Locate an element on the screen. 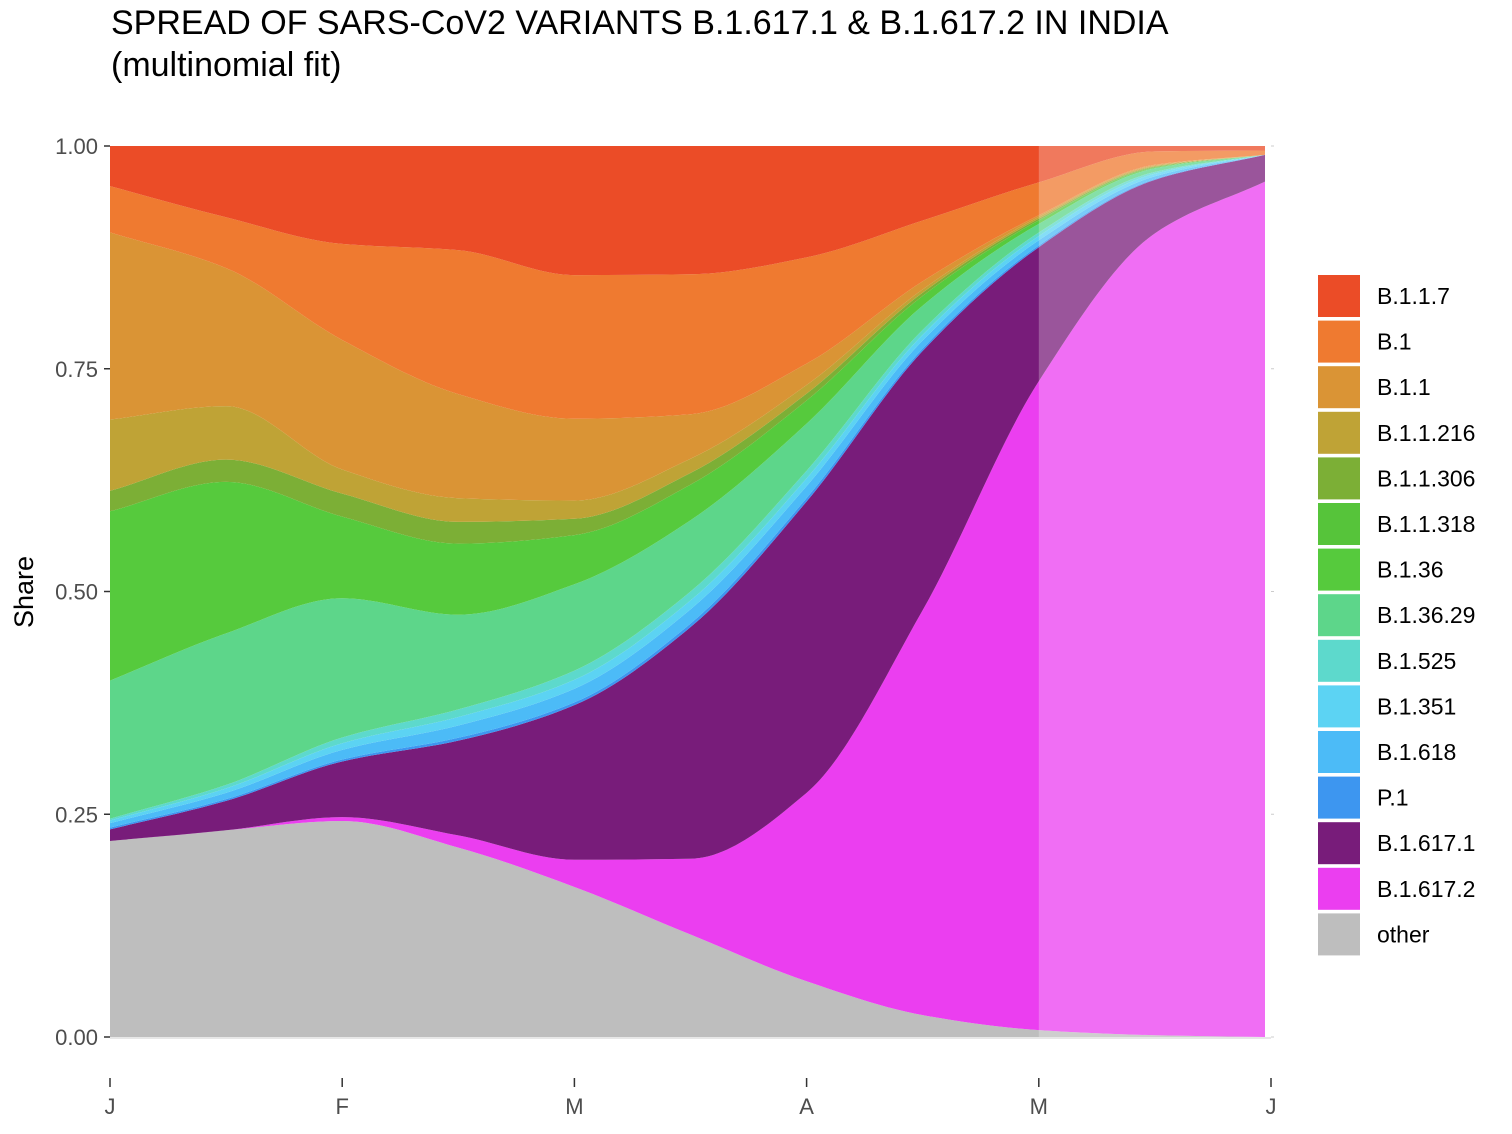 This screenshot has height=1134, width=1512. legend-label: B.1.36 is located at coordinates (1410, 570).